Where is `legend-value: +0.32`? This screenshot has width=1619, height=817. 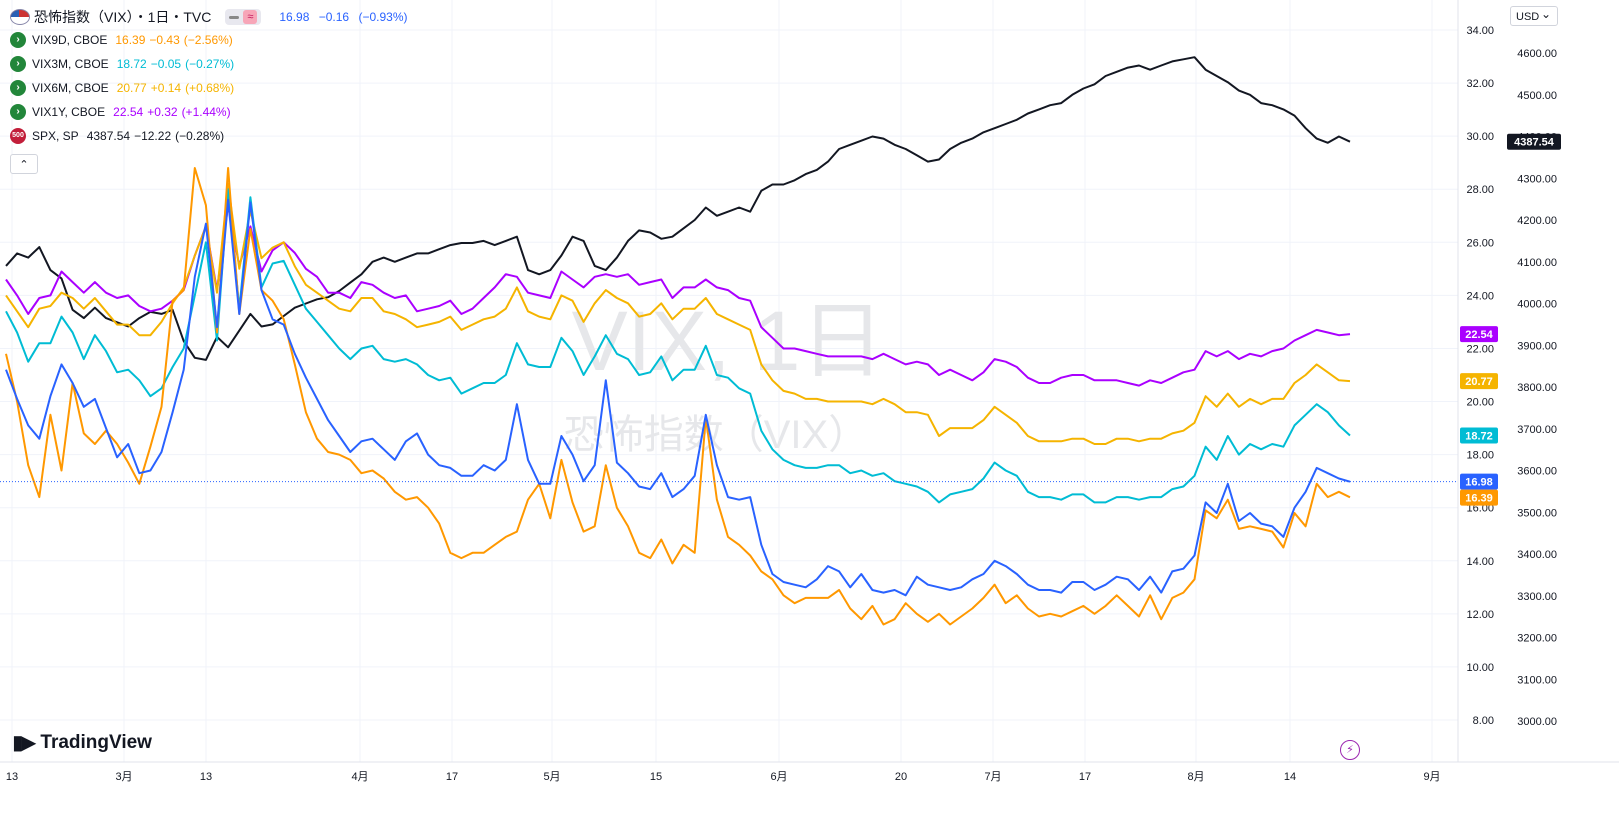
legend-value: +0.32 is located at coordinates (162, 112).